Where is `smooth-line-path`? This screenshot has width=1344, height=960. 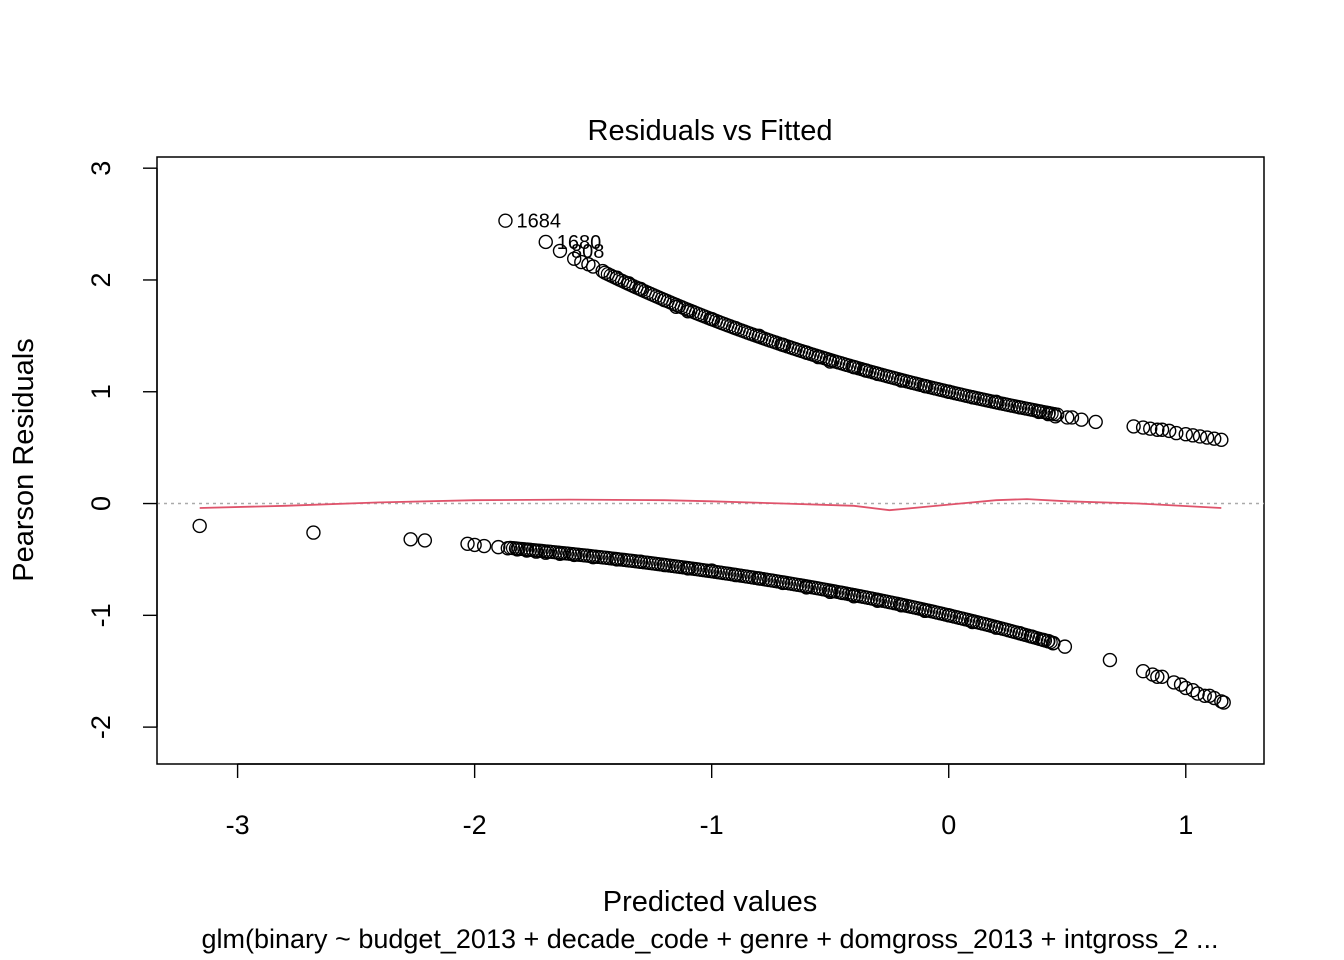 smooth-line-path is located at coordinates (710, 505).